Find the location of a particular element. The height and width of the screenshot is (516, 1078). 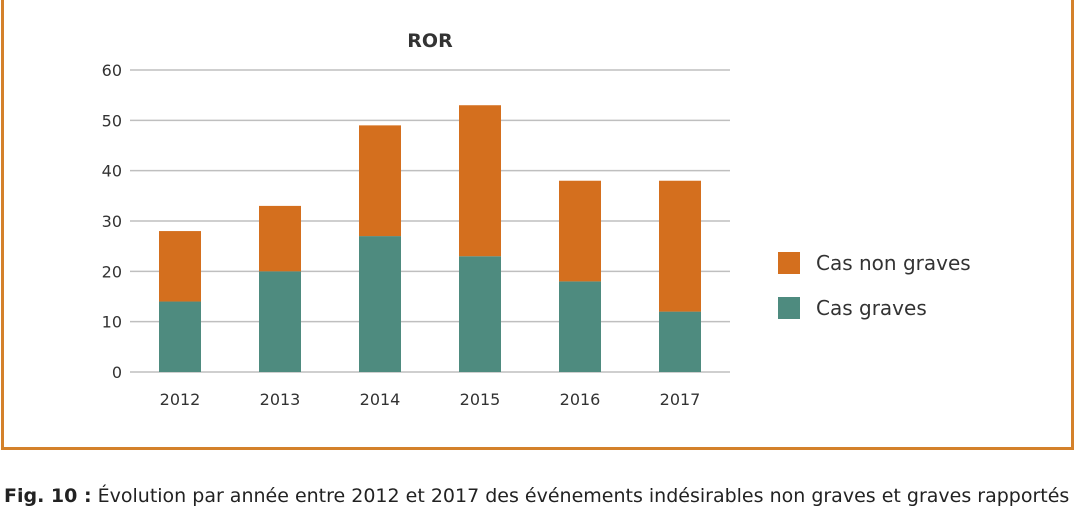

legend-swatch-cas-non-graves is located at coordinates (789, 263).